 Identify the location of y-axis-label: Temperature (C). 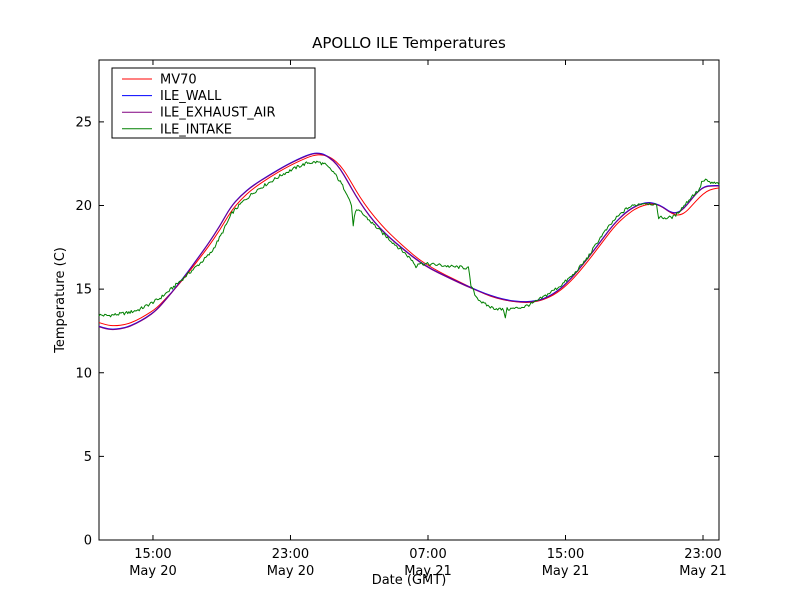
(60, 300).